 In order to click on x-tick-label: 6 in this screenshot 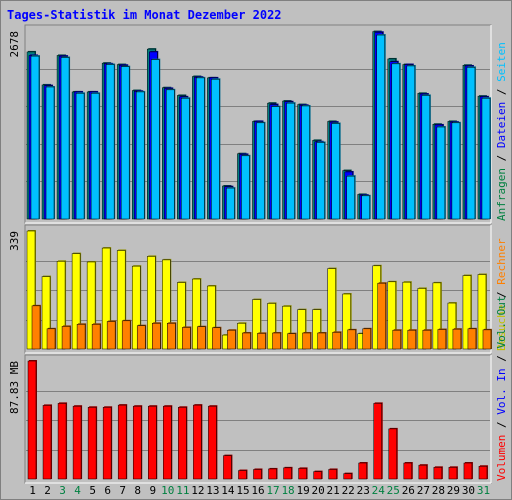, I will do `click(107, 490)`.